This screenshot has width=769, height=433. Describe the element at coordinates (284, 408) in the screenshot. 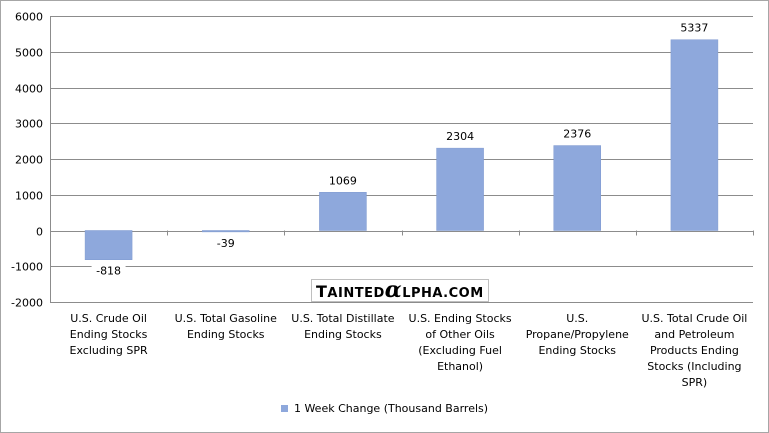

I see `legend-swatch` at that location.